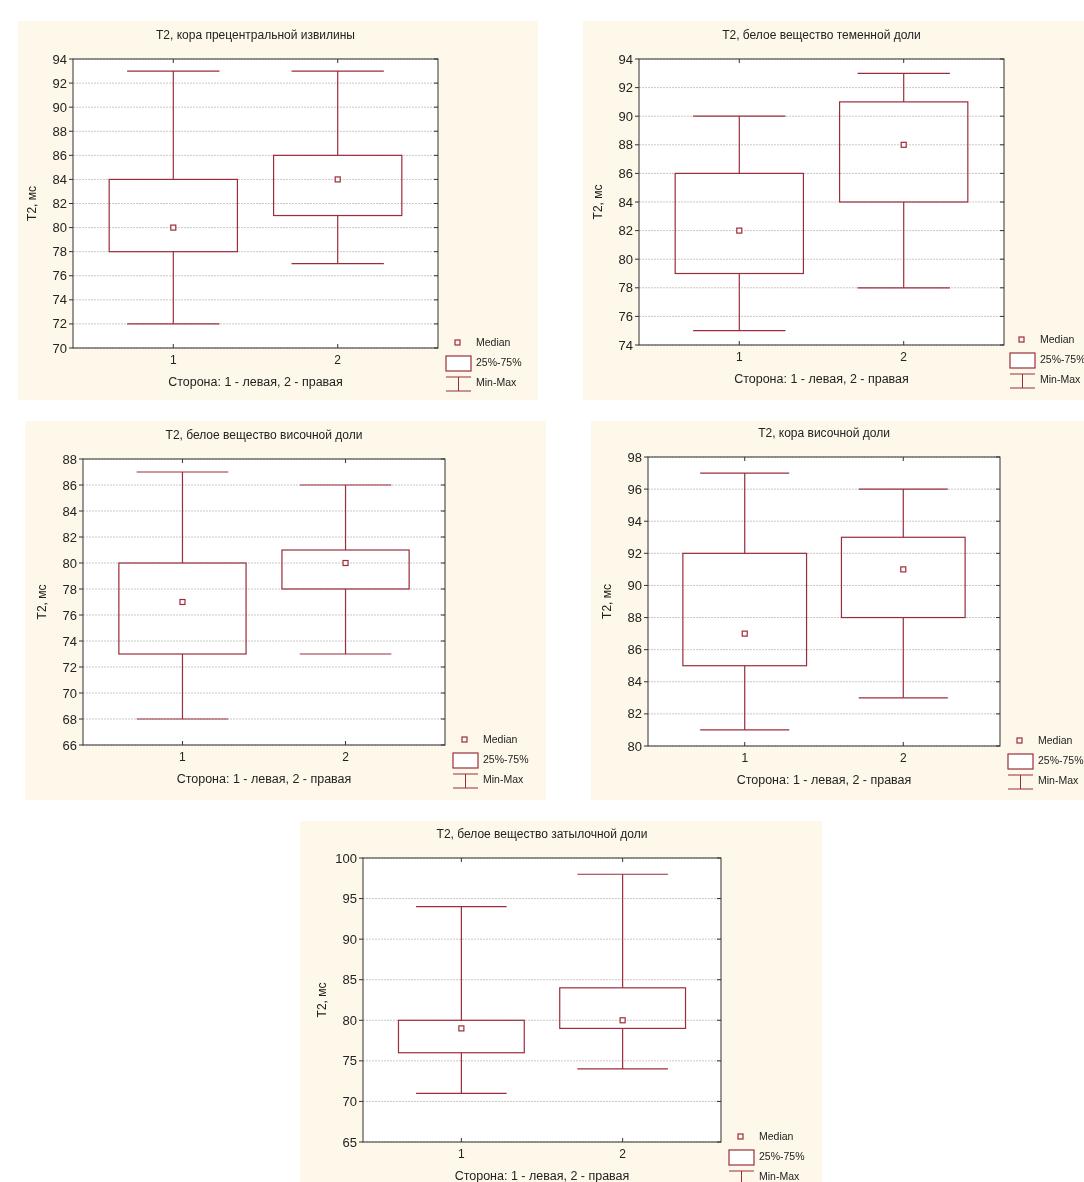  I want to click on chart-title: T2, белое вещество затылочной доли, so click(542, 834).